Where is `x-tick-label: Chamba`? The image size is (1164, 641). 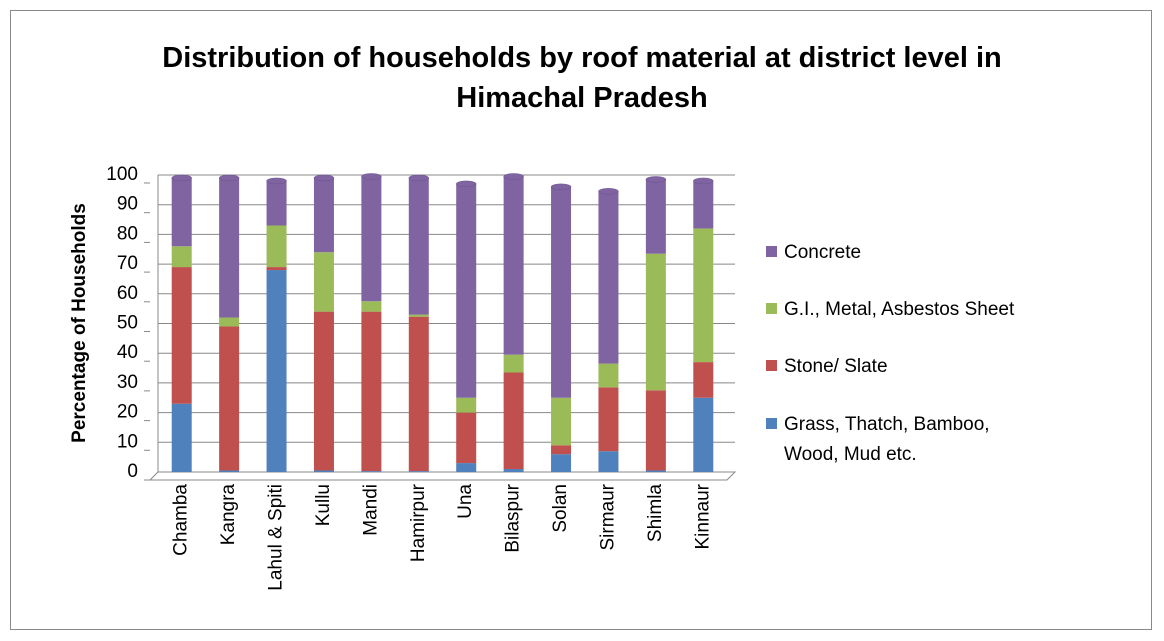
x-tick-label: Chamba is located at coordinates (181, 520).